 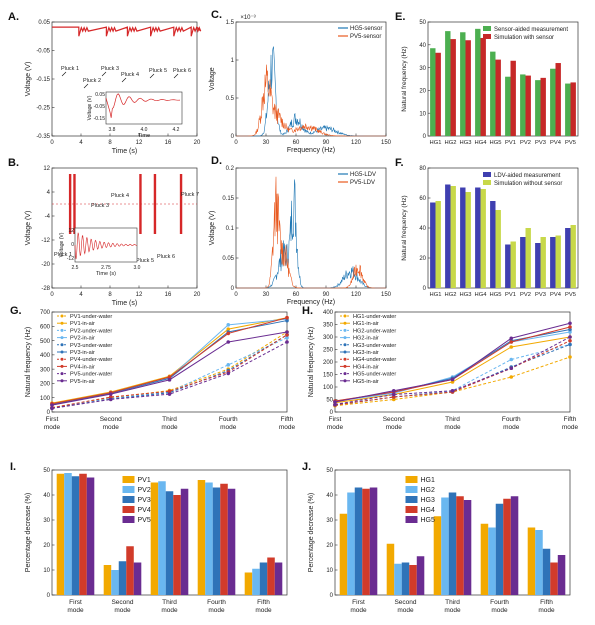 What do you see at coordinates (236, 143) in the screenshot?
I see `x-tick-label: 0` at bounding box center [236, 143].